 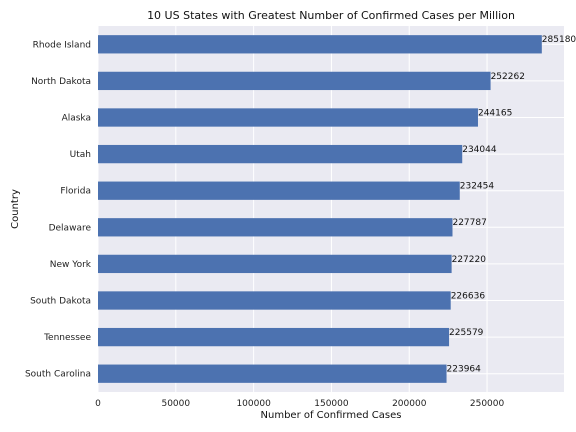 I want to click on y-tick-label: Rhode Island, so click(x=62, y=45).